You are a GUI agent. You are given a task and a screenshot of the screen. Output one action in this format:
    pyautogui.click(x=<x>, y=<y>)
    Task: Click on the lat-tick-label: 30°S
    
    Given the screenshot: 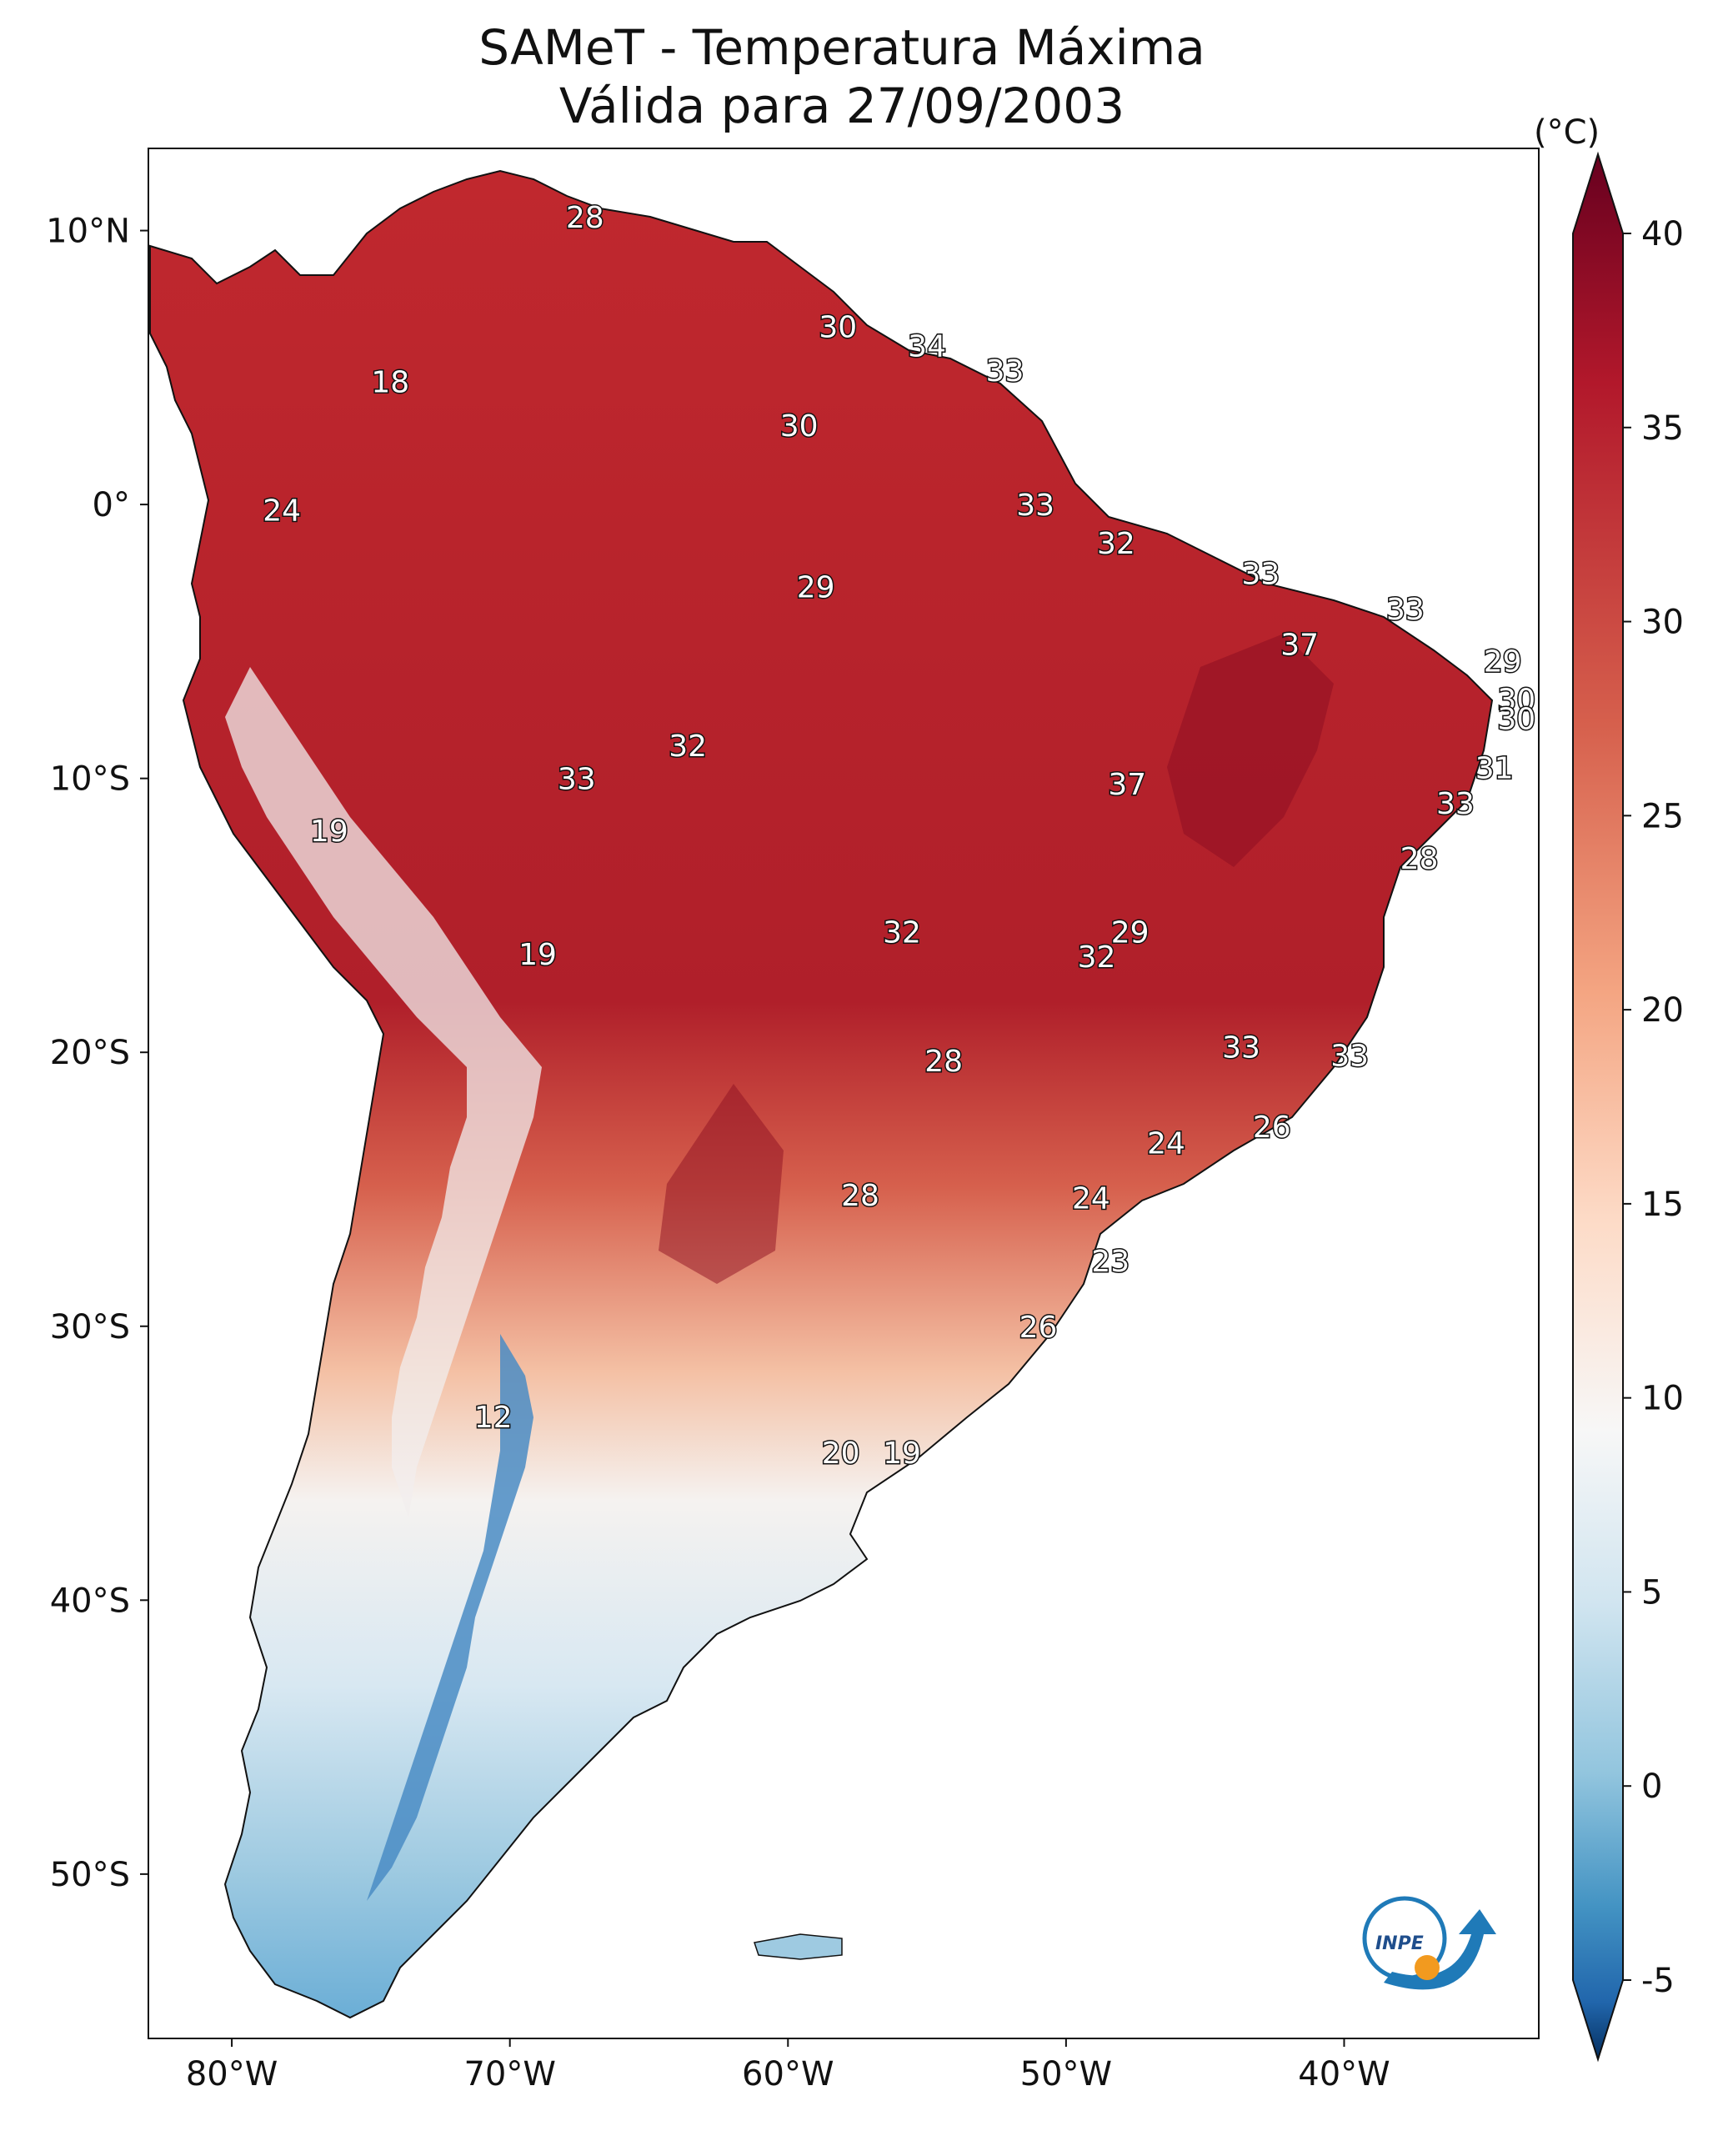 What is the action you would take?
    pyautogui.click(x=90, y=1327)
    